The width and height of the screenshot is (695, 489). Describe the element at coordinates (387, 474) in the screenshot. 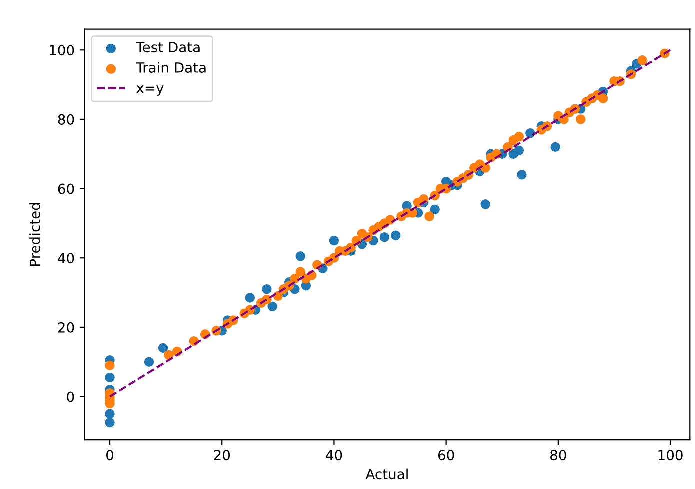

I see `x-axis-title: Actual` at that location.